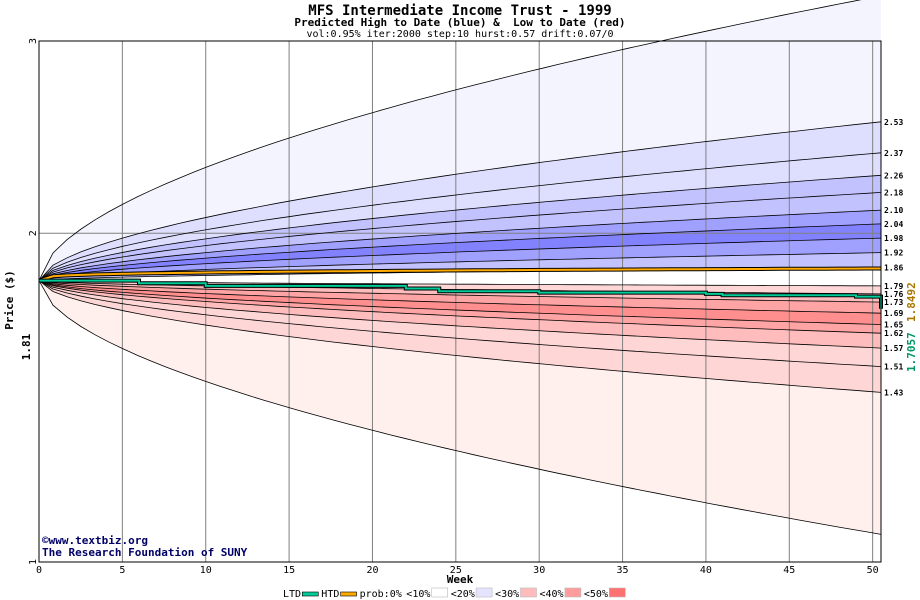 The height and width of the screenshot is (600, 920). I want to click on y-axis-label: Price ($), so click(9, 300).